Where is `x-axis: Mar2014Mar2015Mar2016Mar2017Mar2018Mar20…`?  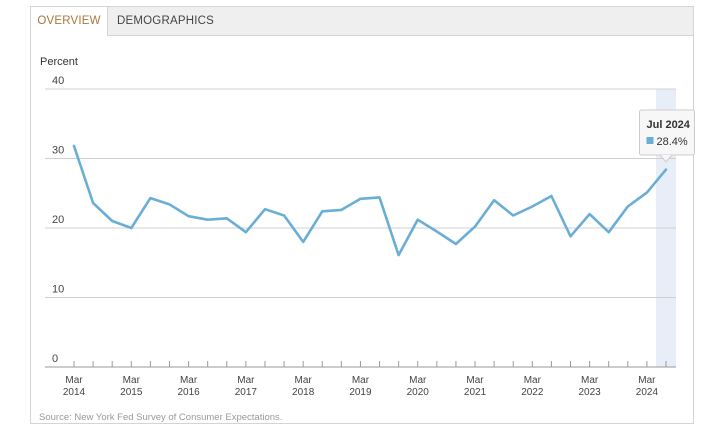
x-axis: Mar2014Mar2015Mar2016Mar2017Mar2018Mar20… is located at coordinates (365, 379).